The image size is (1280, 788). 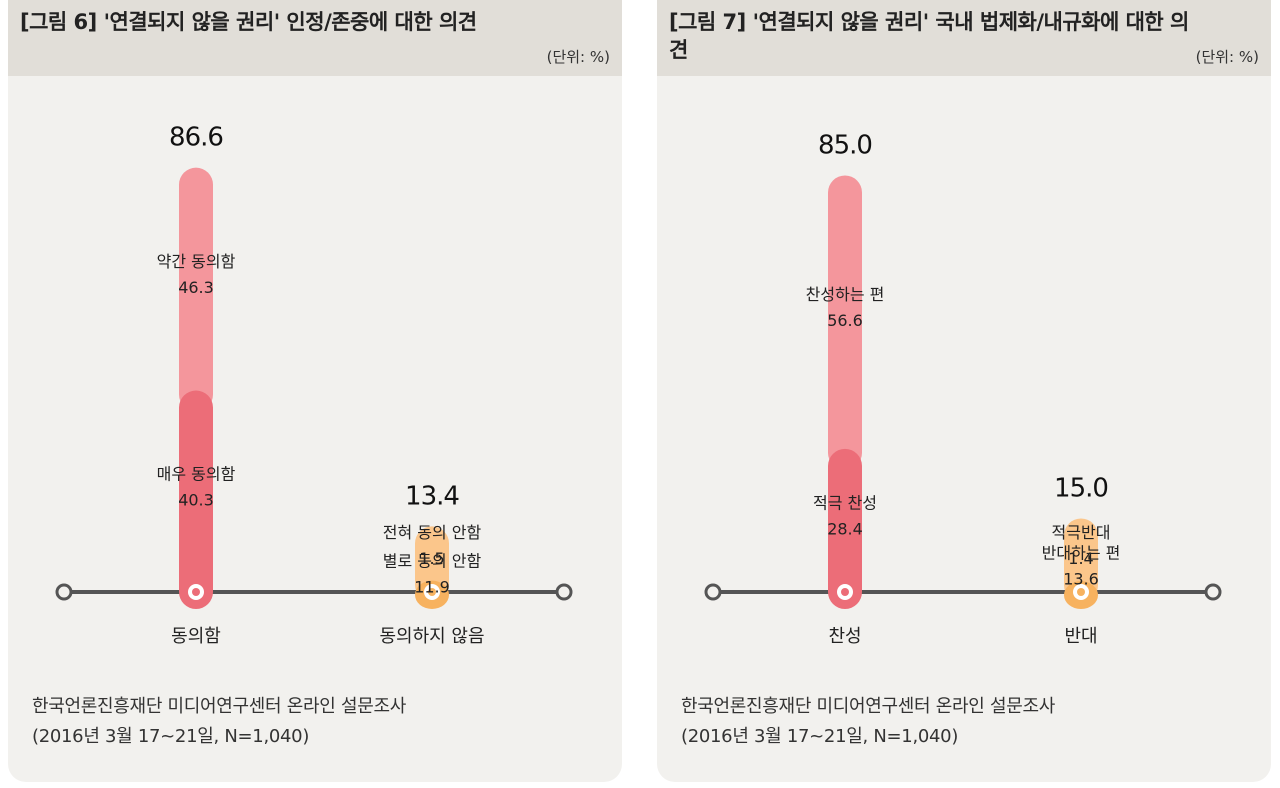 What do you see at coordinates (1081, 489) in the screenshot?
I see `bar-total-label: 15.0` at bounding box center [1081, 489].